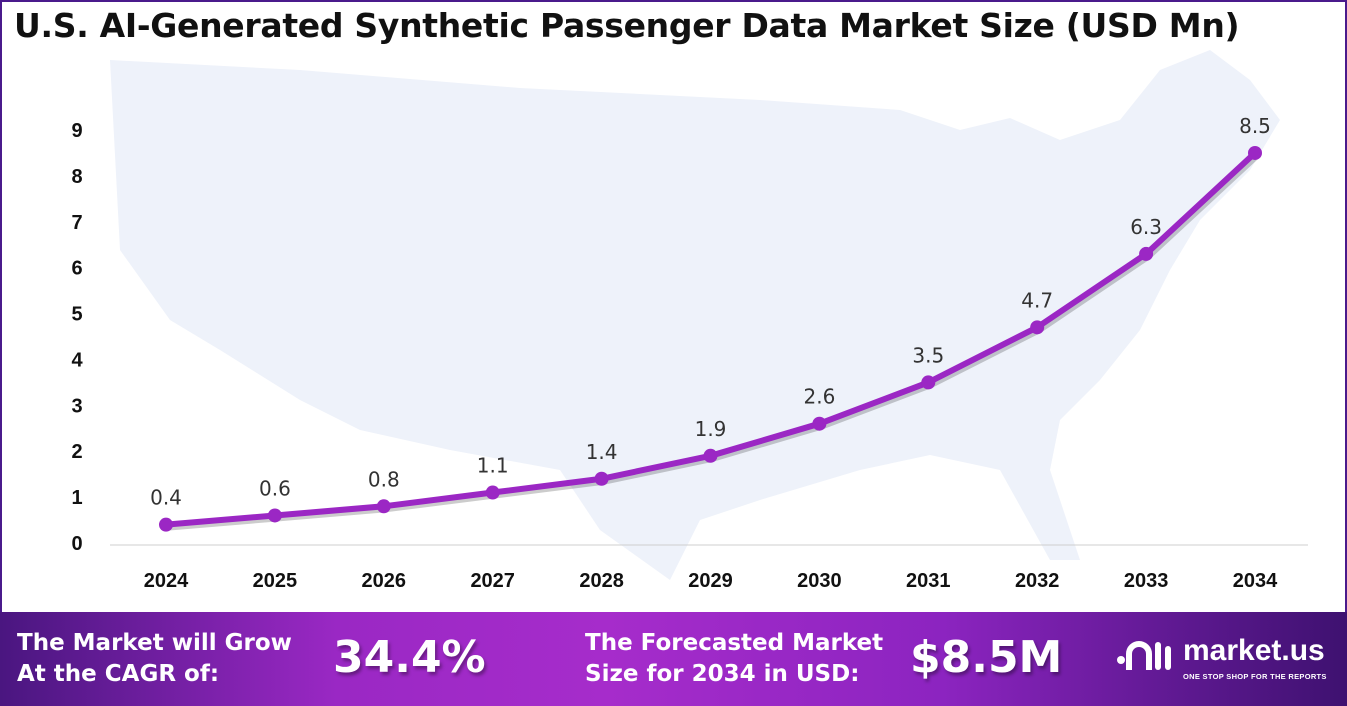  What do you see at coordinates (722, 674) in the screenshot?
I see `forecast-label-line2: Size for 2034 in USD:` at bounding box center [722, 674].